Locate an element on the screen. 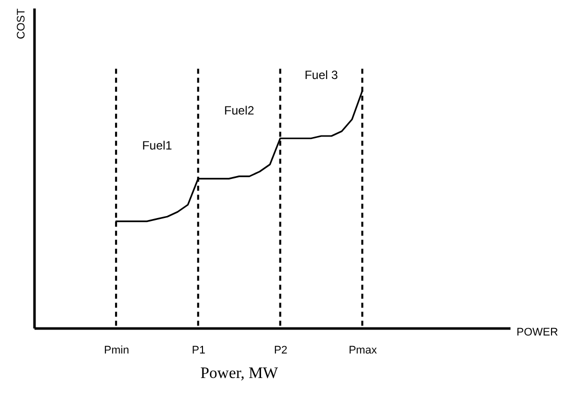  x-tick-label: Pmin is located at coordinates (117, 350).